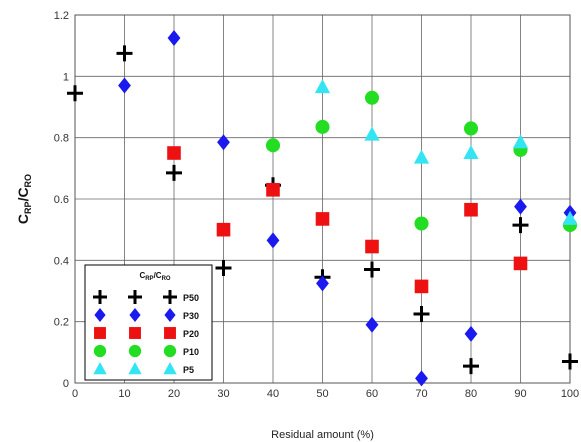 The image size is (581, 442). I want to click on legend-item-p20: P20, so click(146, 333).